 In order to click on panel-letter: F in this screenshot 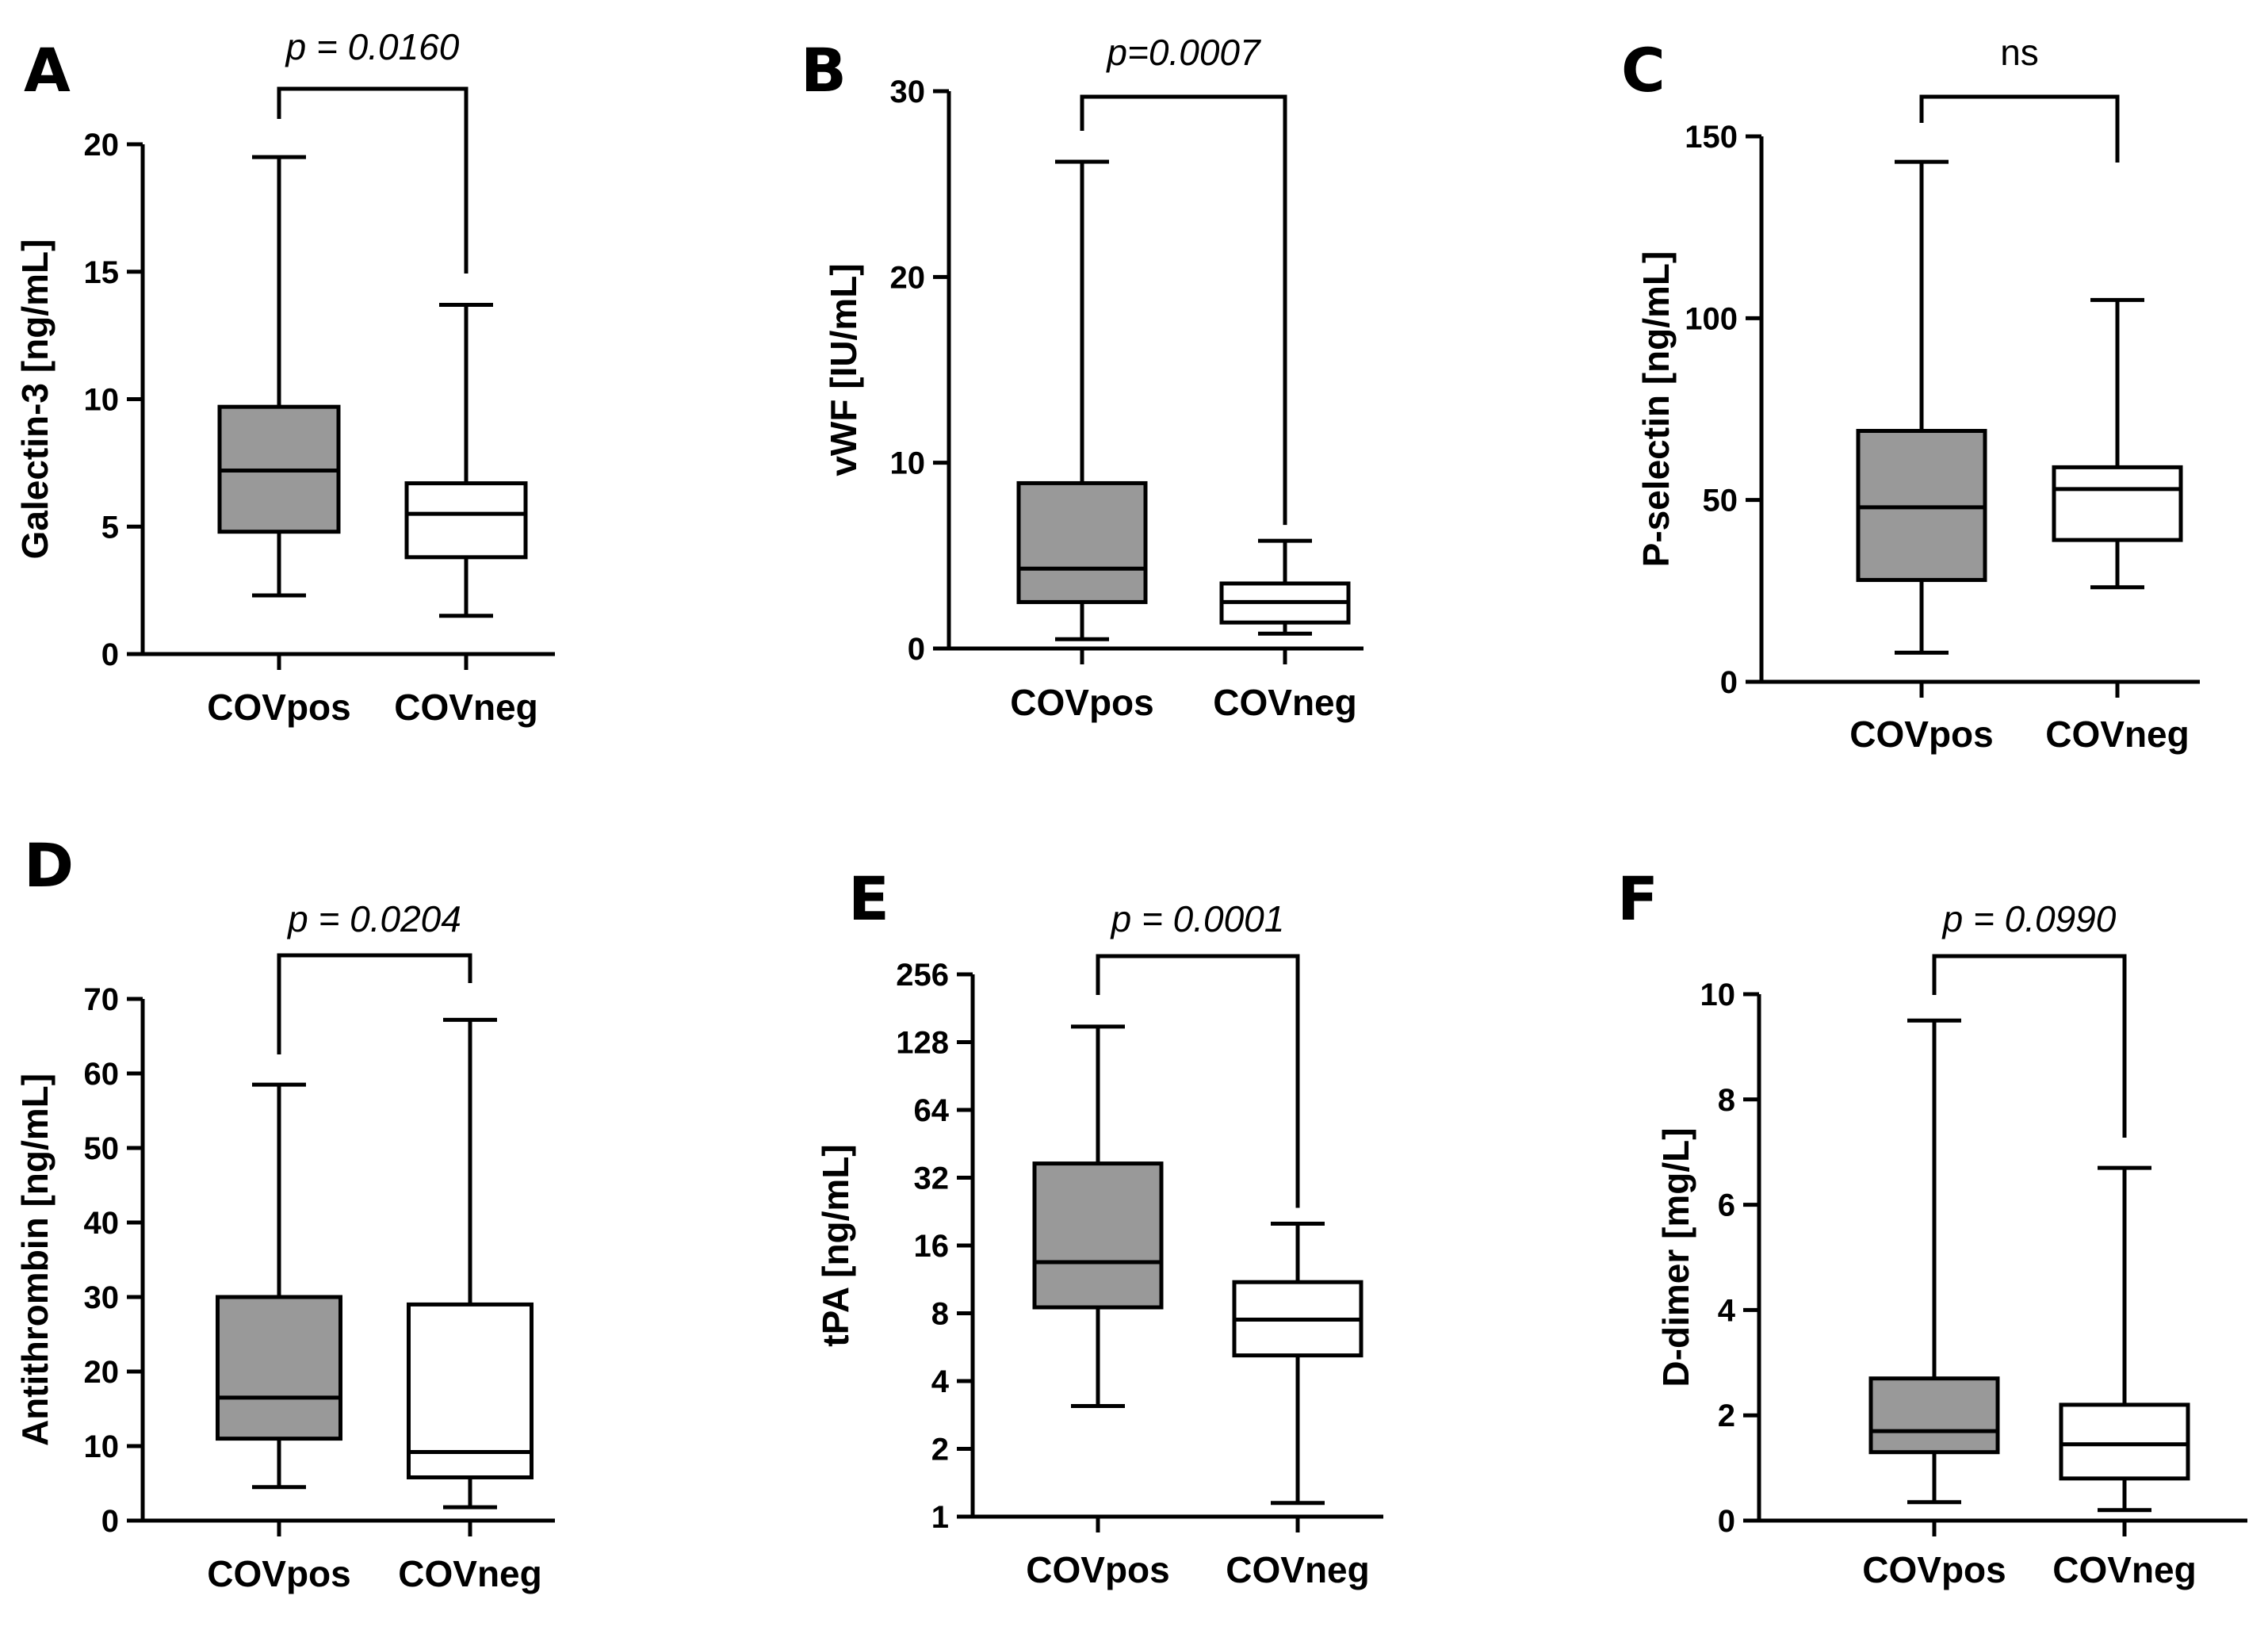, I will do `click(1638, 898)`.